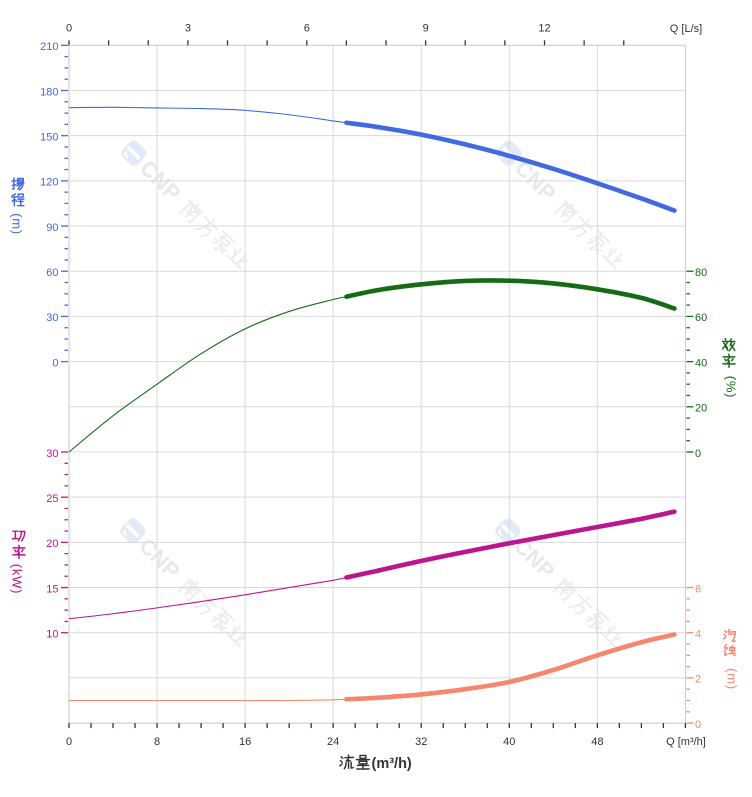  Describe the element at coordinates (188, 29) in the screenshot. I see `svg-text: 3` at that location.